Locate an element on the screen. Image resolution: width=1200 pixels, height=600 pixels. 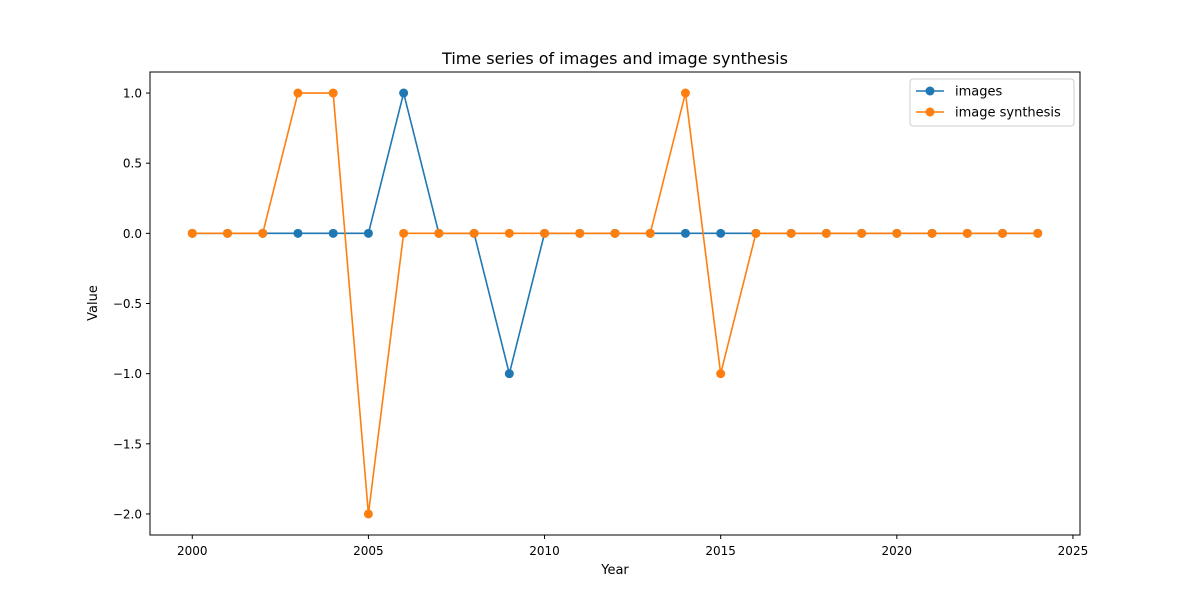
legend-marker-image-synthesis is located at coordinates (930, 112).